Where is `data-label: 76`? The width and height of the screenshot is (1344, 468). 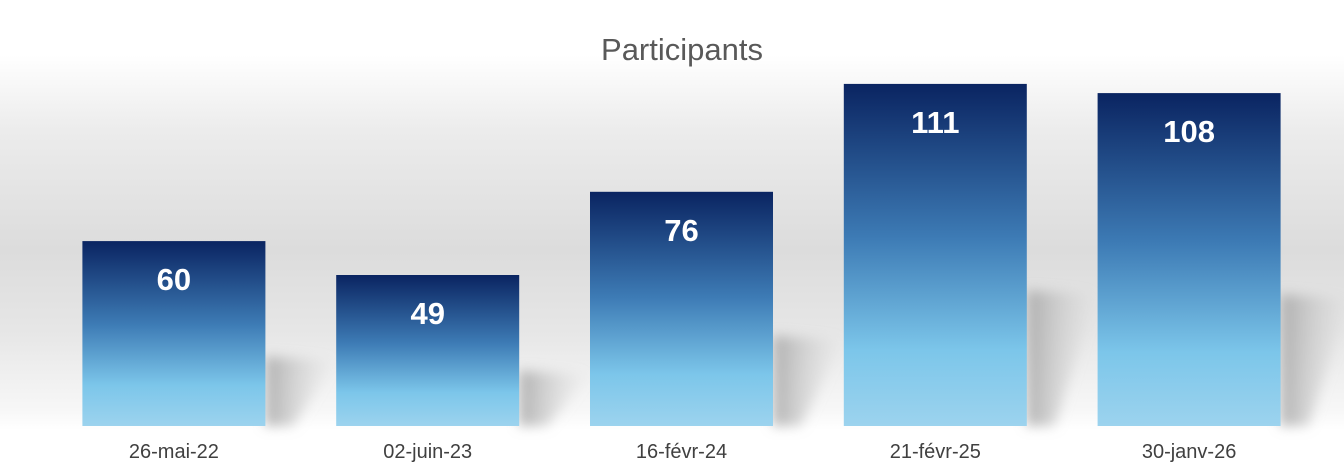
data-label: 76 is located at coordinates (681, 230).